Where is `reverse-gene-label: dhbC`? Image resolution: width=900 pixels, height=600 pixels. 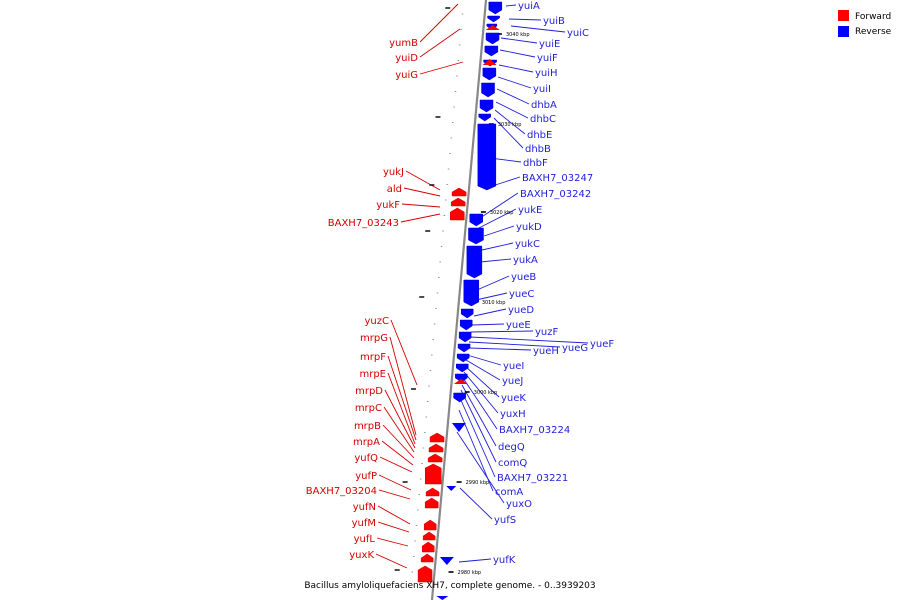
reverse-gene-label: dhbC is located at coordinates (543, 119).